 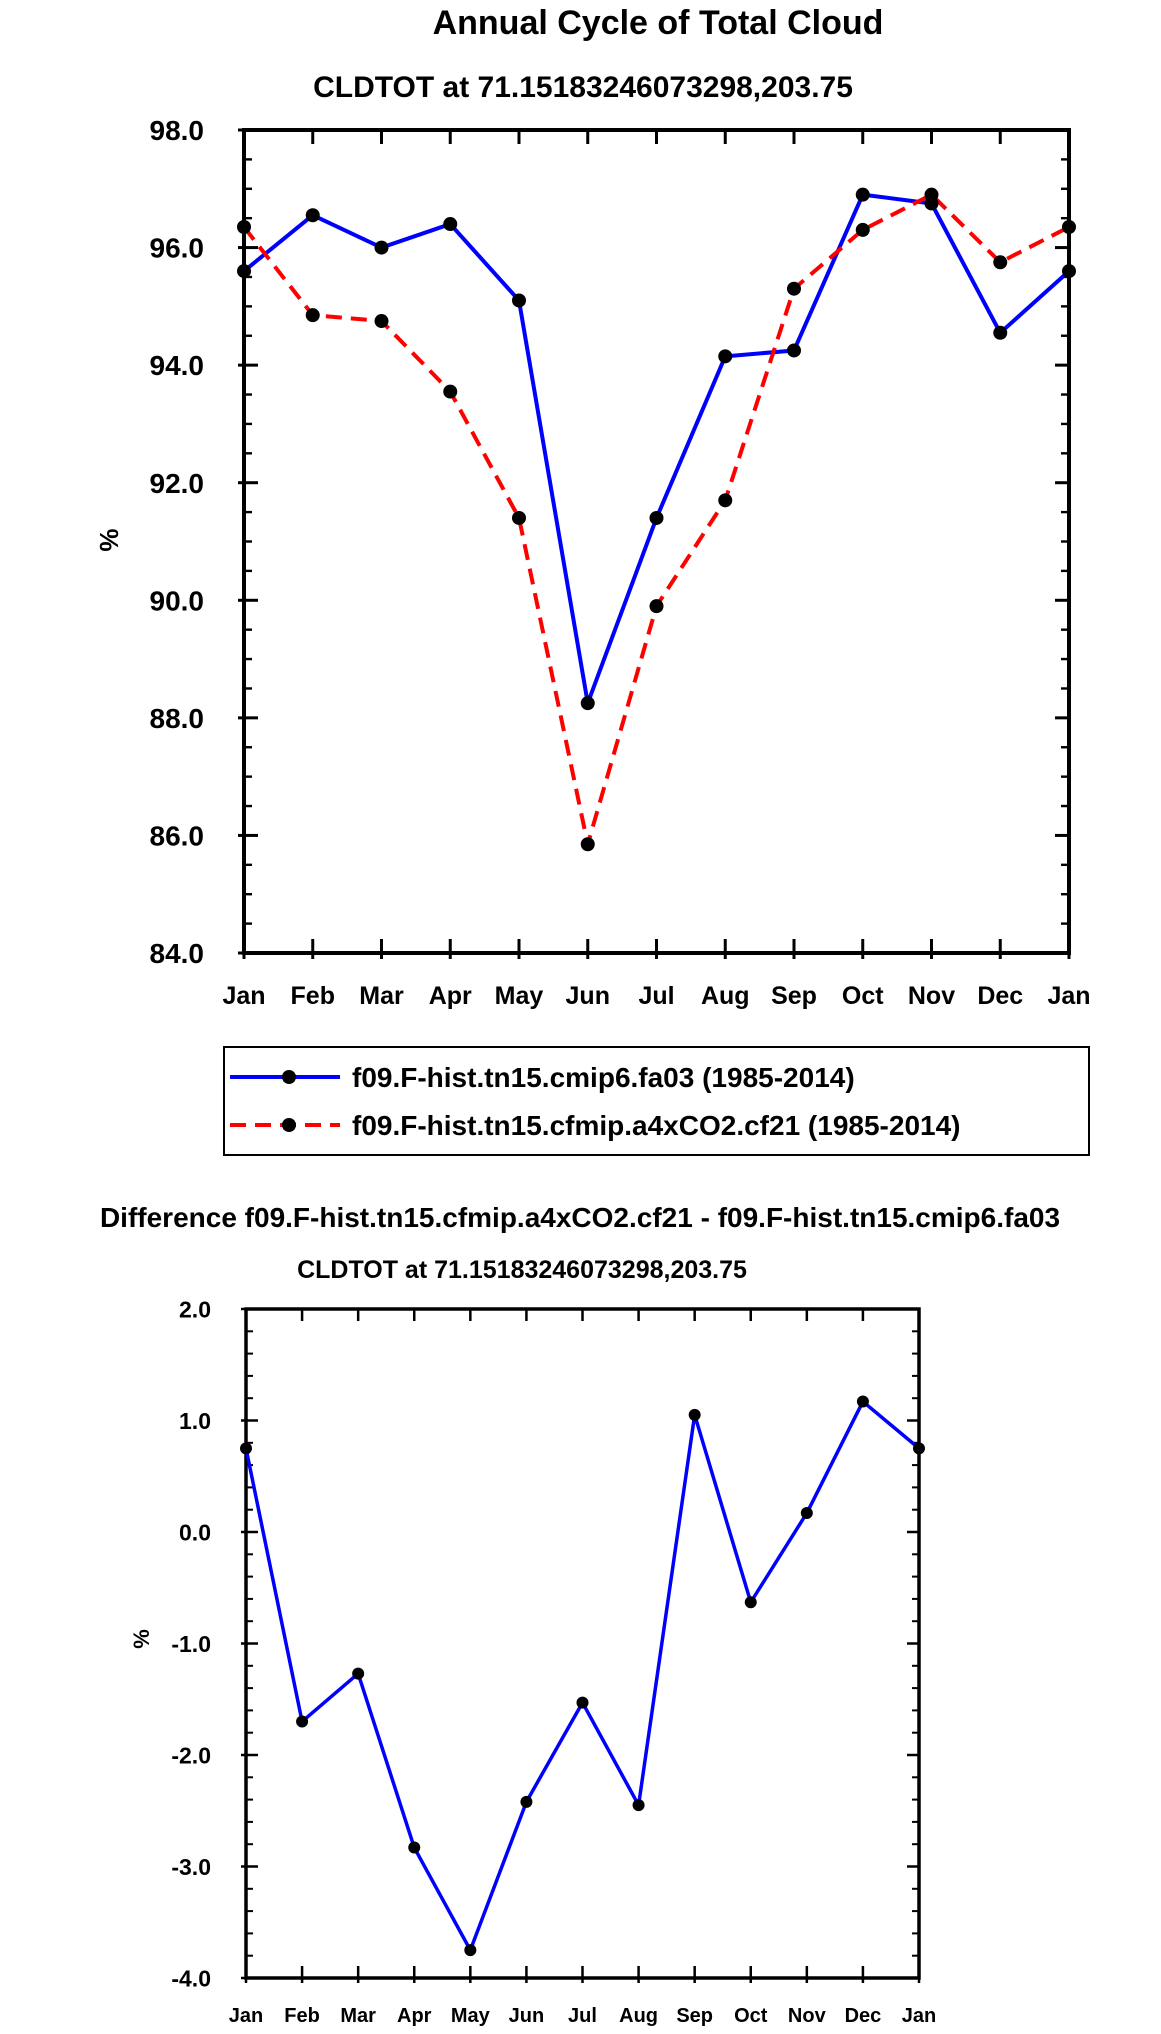 What do you see at coordinates (177, 600) in the screenshot?
I see `y-tick-label: 90.0` at bounding box center [177, 600].